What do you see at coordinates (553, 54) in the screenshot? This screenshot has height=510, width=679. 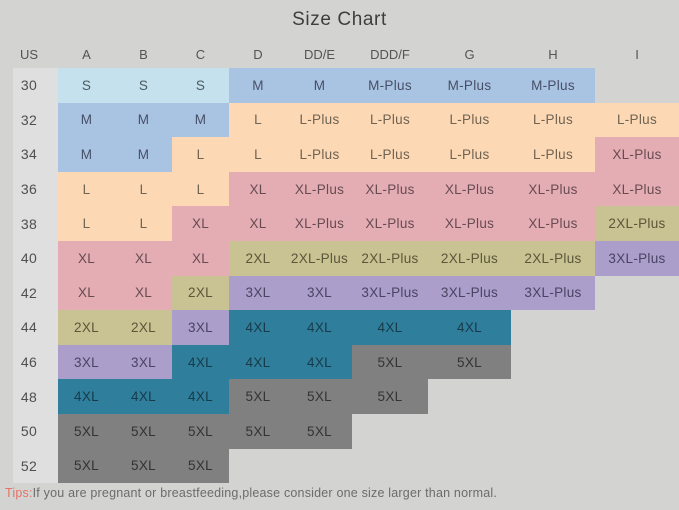 I see `column-header-h: H` at bounding box center [553, 54].